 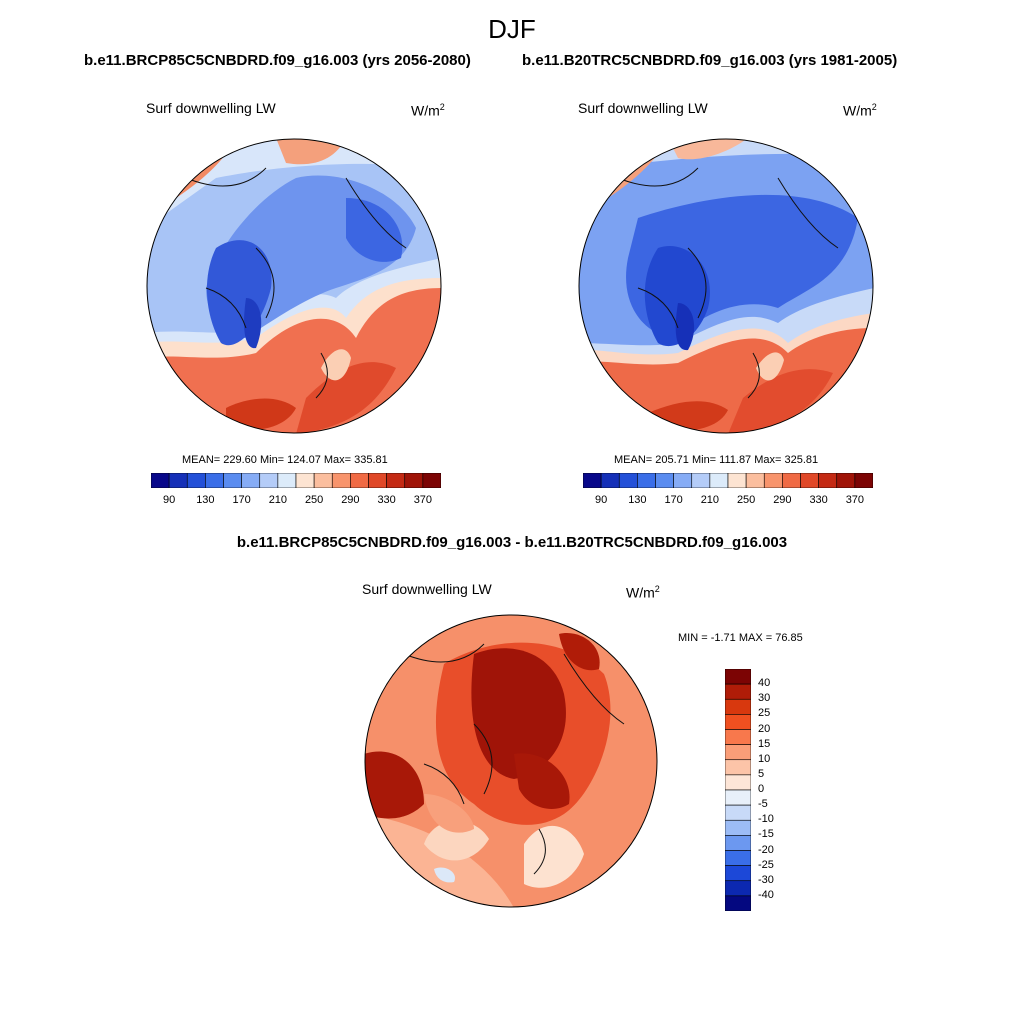 I want to click on panel-2-polar-map, so click(x=726, y=286).